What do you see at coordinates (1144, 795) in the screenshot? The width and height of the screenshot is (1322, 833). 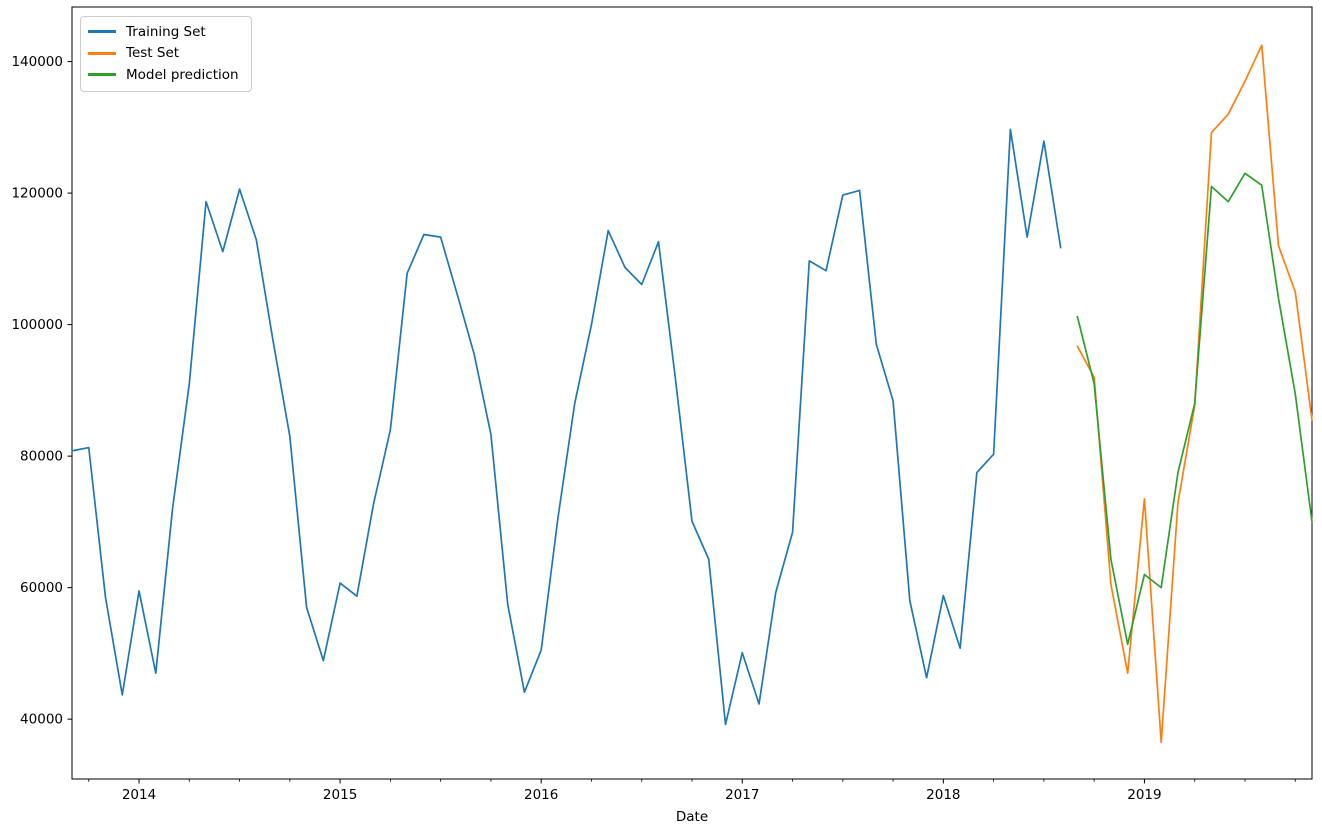 I see `x-tick-label: 2019` at bounding box center [1144, 795].